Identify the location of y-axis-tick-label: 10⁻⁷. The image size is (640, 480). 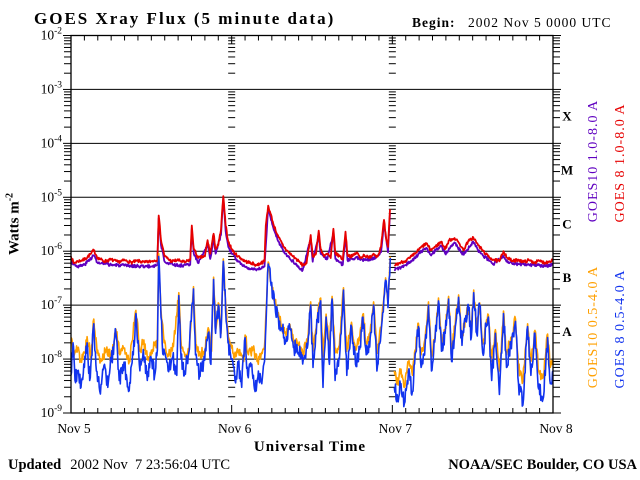
(52, 304).